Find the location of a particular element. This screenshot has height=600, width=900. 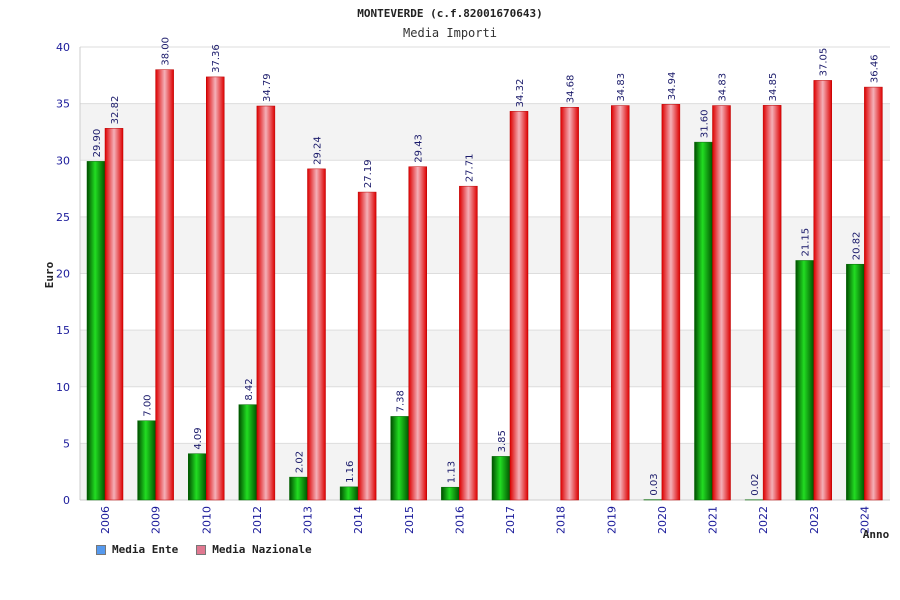

x-tick-label: 2022 is located at coordinates (763, 520).